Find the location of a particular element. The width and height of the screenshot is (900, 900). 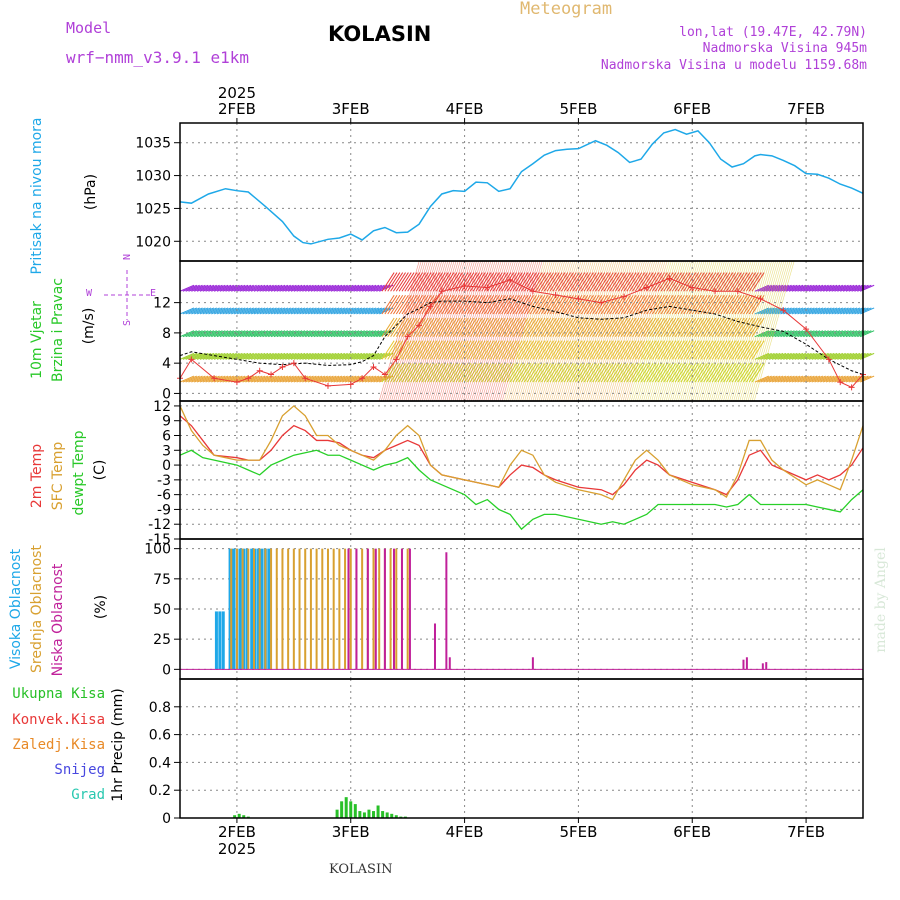

elevation-model-label: Nadmorska Visina u modelu 1159.68m is located at coordinates (733, 65).